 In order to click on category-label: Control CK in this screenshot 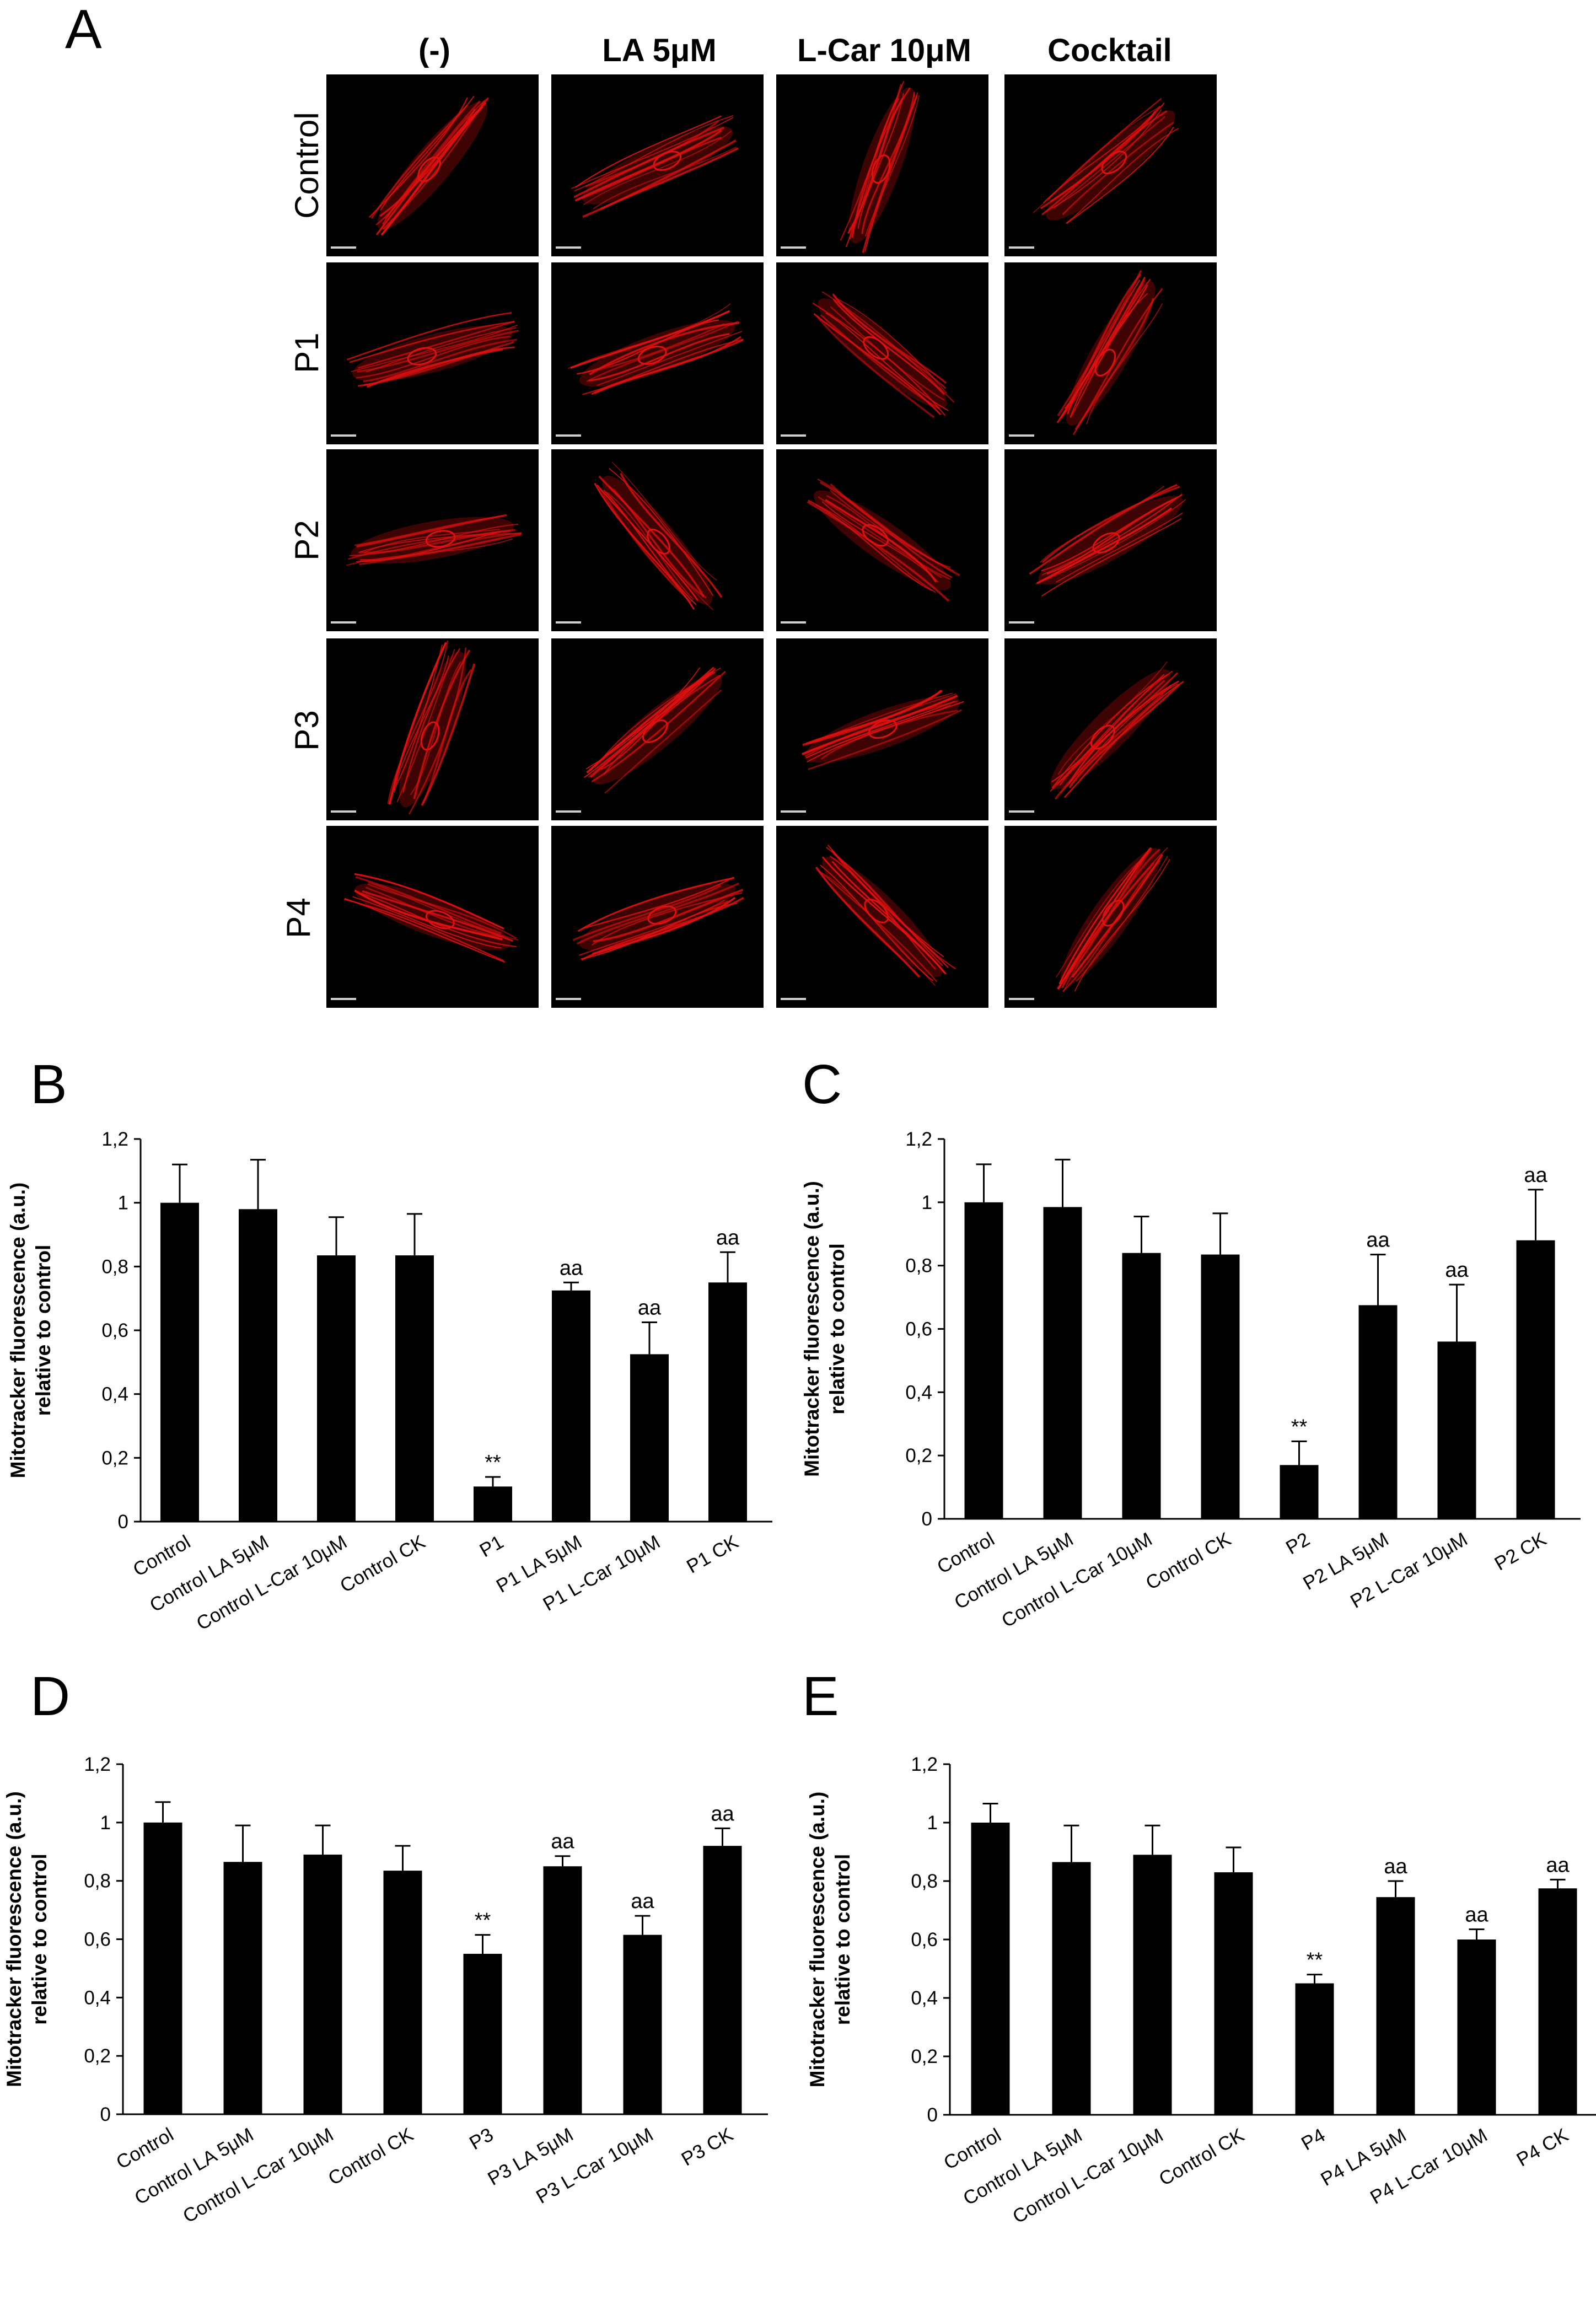, I will do `click(371, 2156)`.